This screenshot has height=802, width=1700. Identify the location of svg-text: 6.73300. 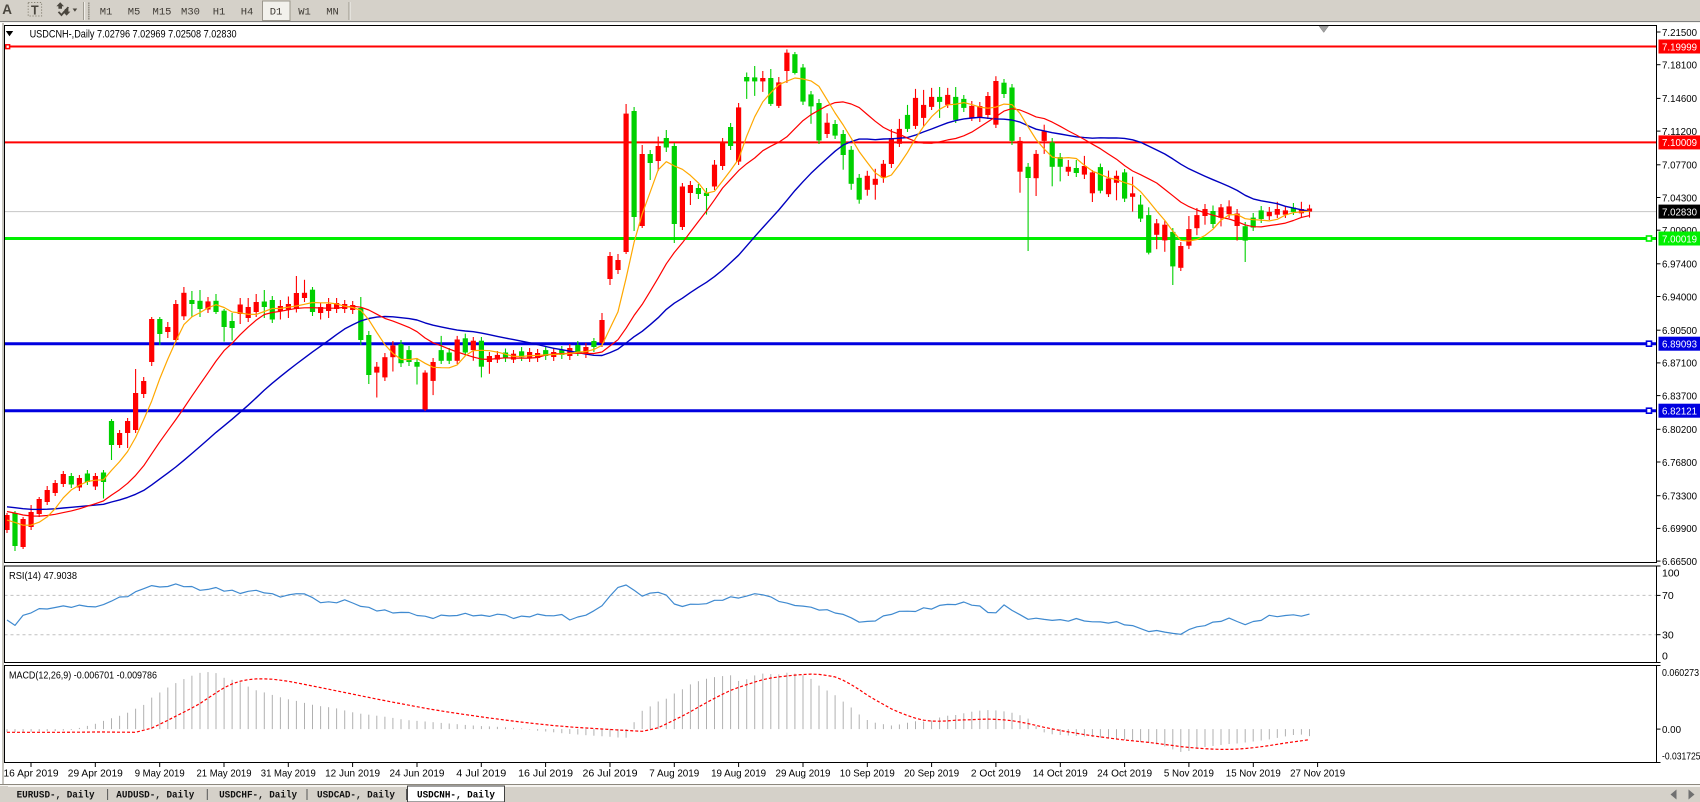
(1679, 497).